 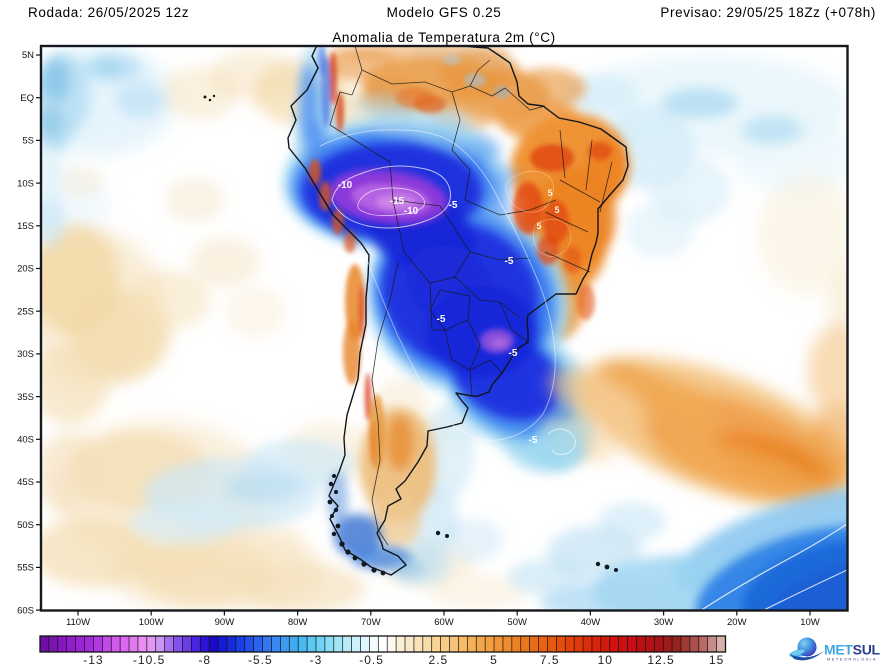 What do you see at coordinates (298, 622) in the screenshot?
I see `svg-text: 80W` at bounding box center [298, 622].